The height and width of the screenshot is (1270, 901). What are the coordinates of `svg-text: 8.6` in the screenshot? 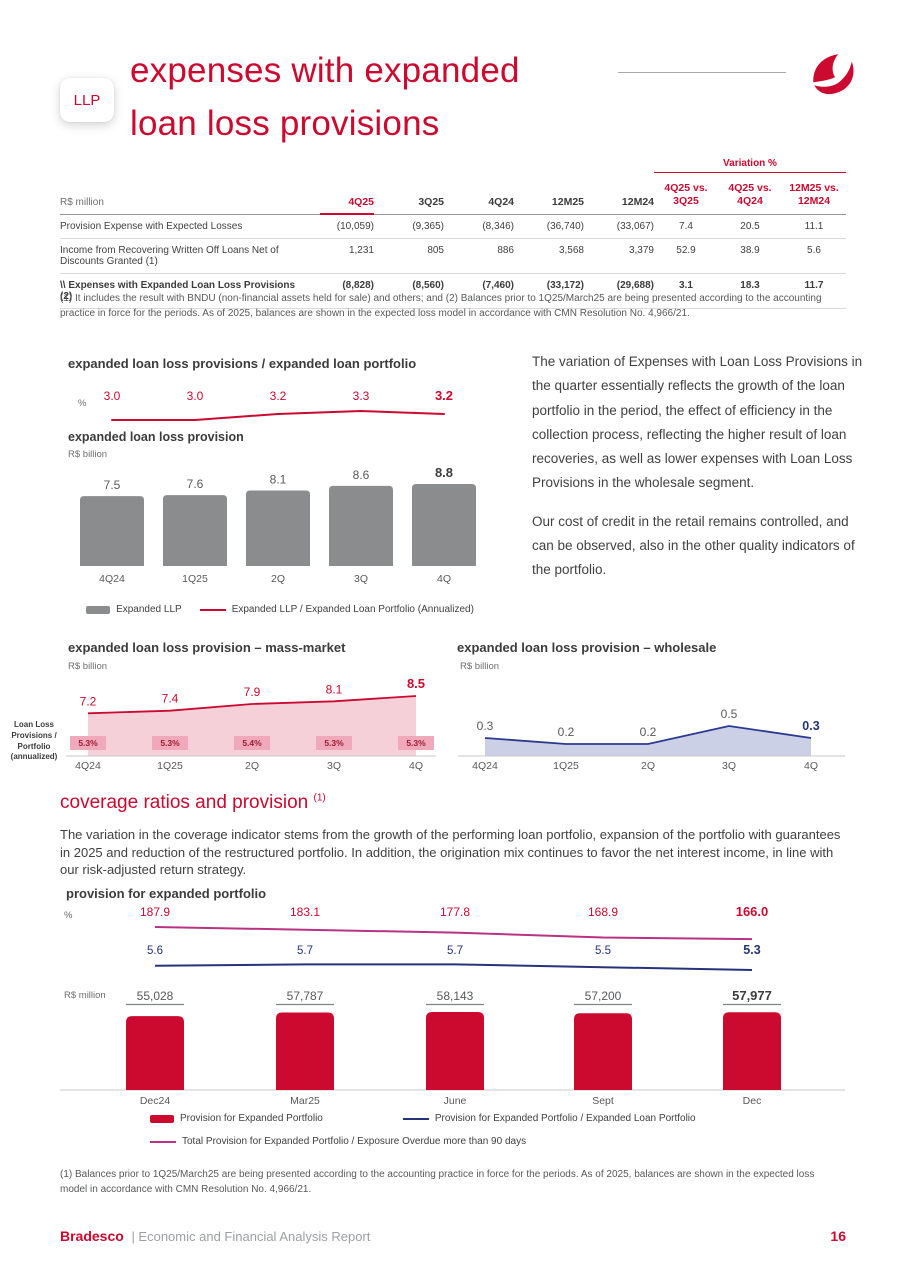 It's located at (361, 475).